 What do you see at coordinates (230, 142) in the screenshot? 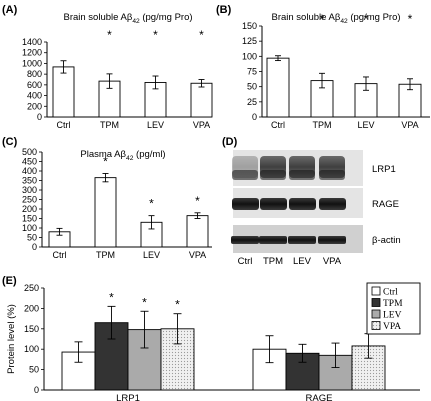
I see `panel-label: (D)` at bounding box center [230, 142].